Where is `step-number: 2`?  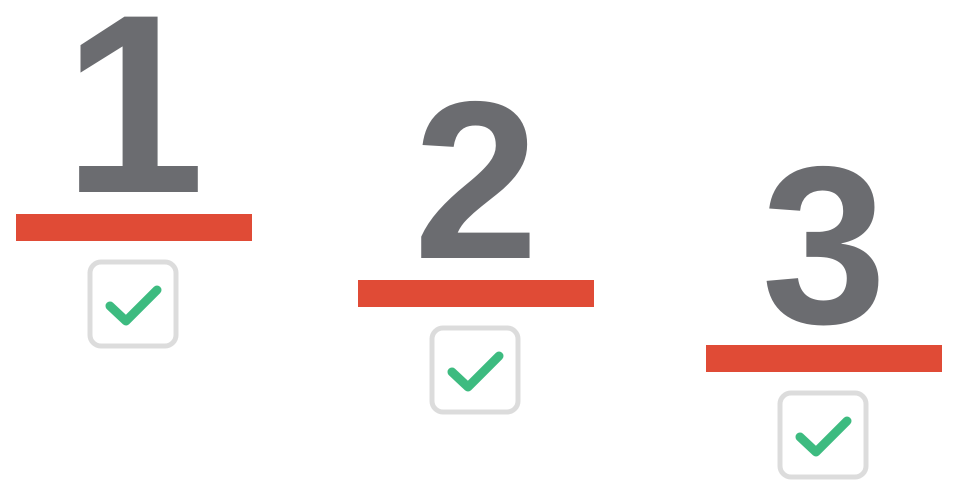
step-number: 2 is located at coordinates (475, 180).